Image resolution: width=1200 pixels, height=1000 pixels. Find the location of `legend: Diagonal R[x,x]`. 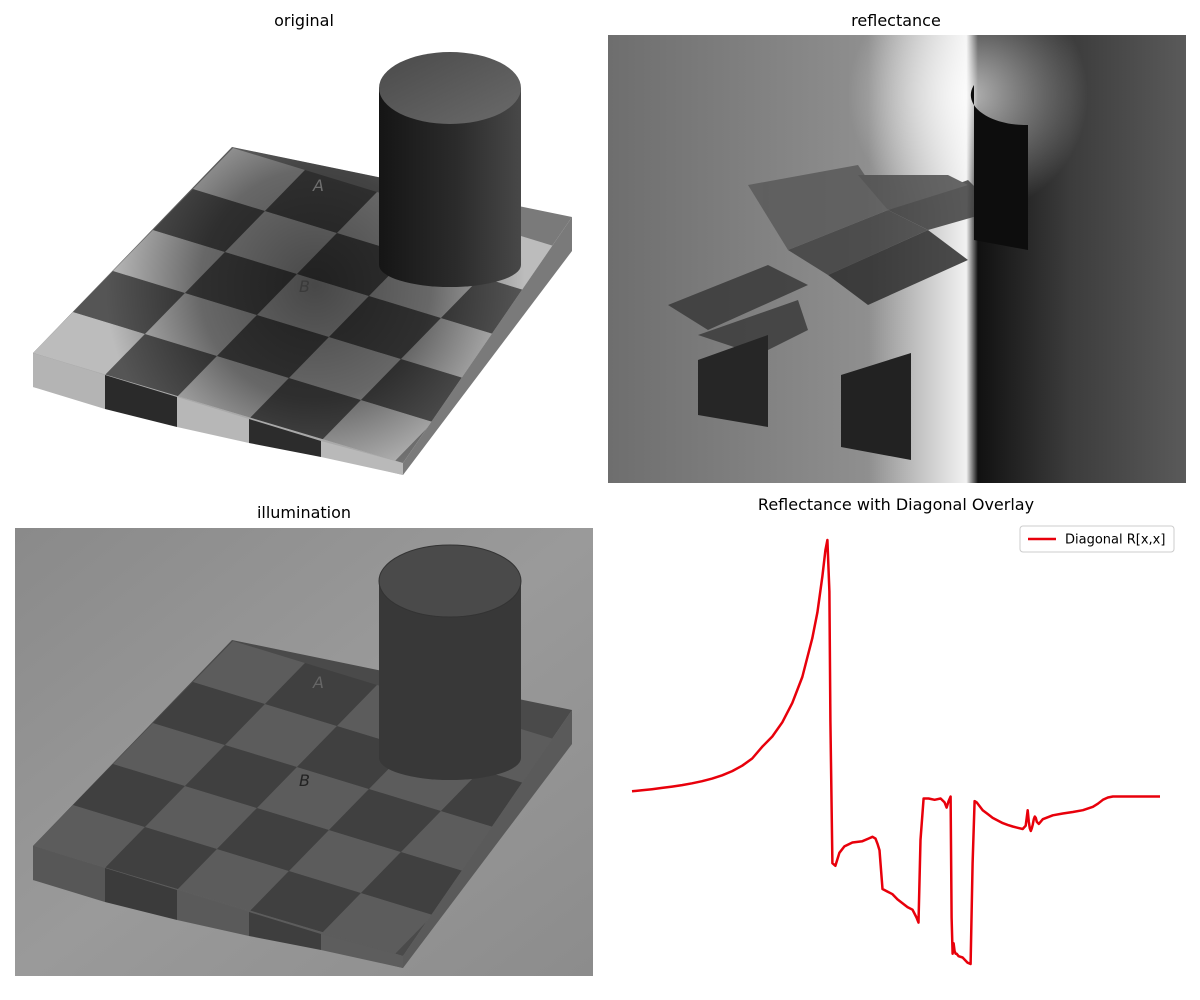

legend: Diagonal R[x,x] is located at coordinates (1097, 539).